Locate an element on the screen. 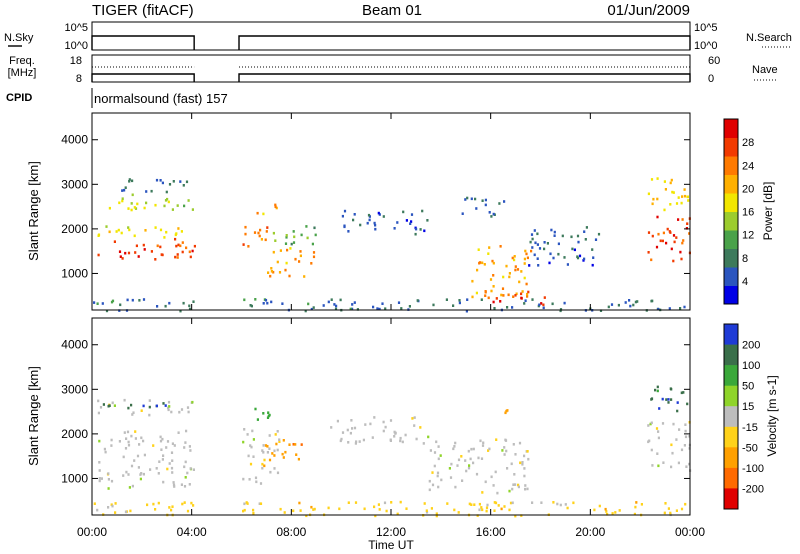 The image size is (800, 554). y-tick-label-2: 3000 is located at coordinates (74, 389).